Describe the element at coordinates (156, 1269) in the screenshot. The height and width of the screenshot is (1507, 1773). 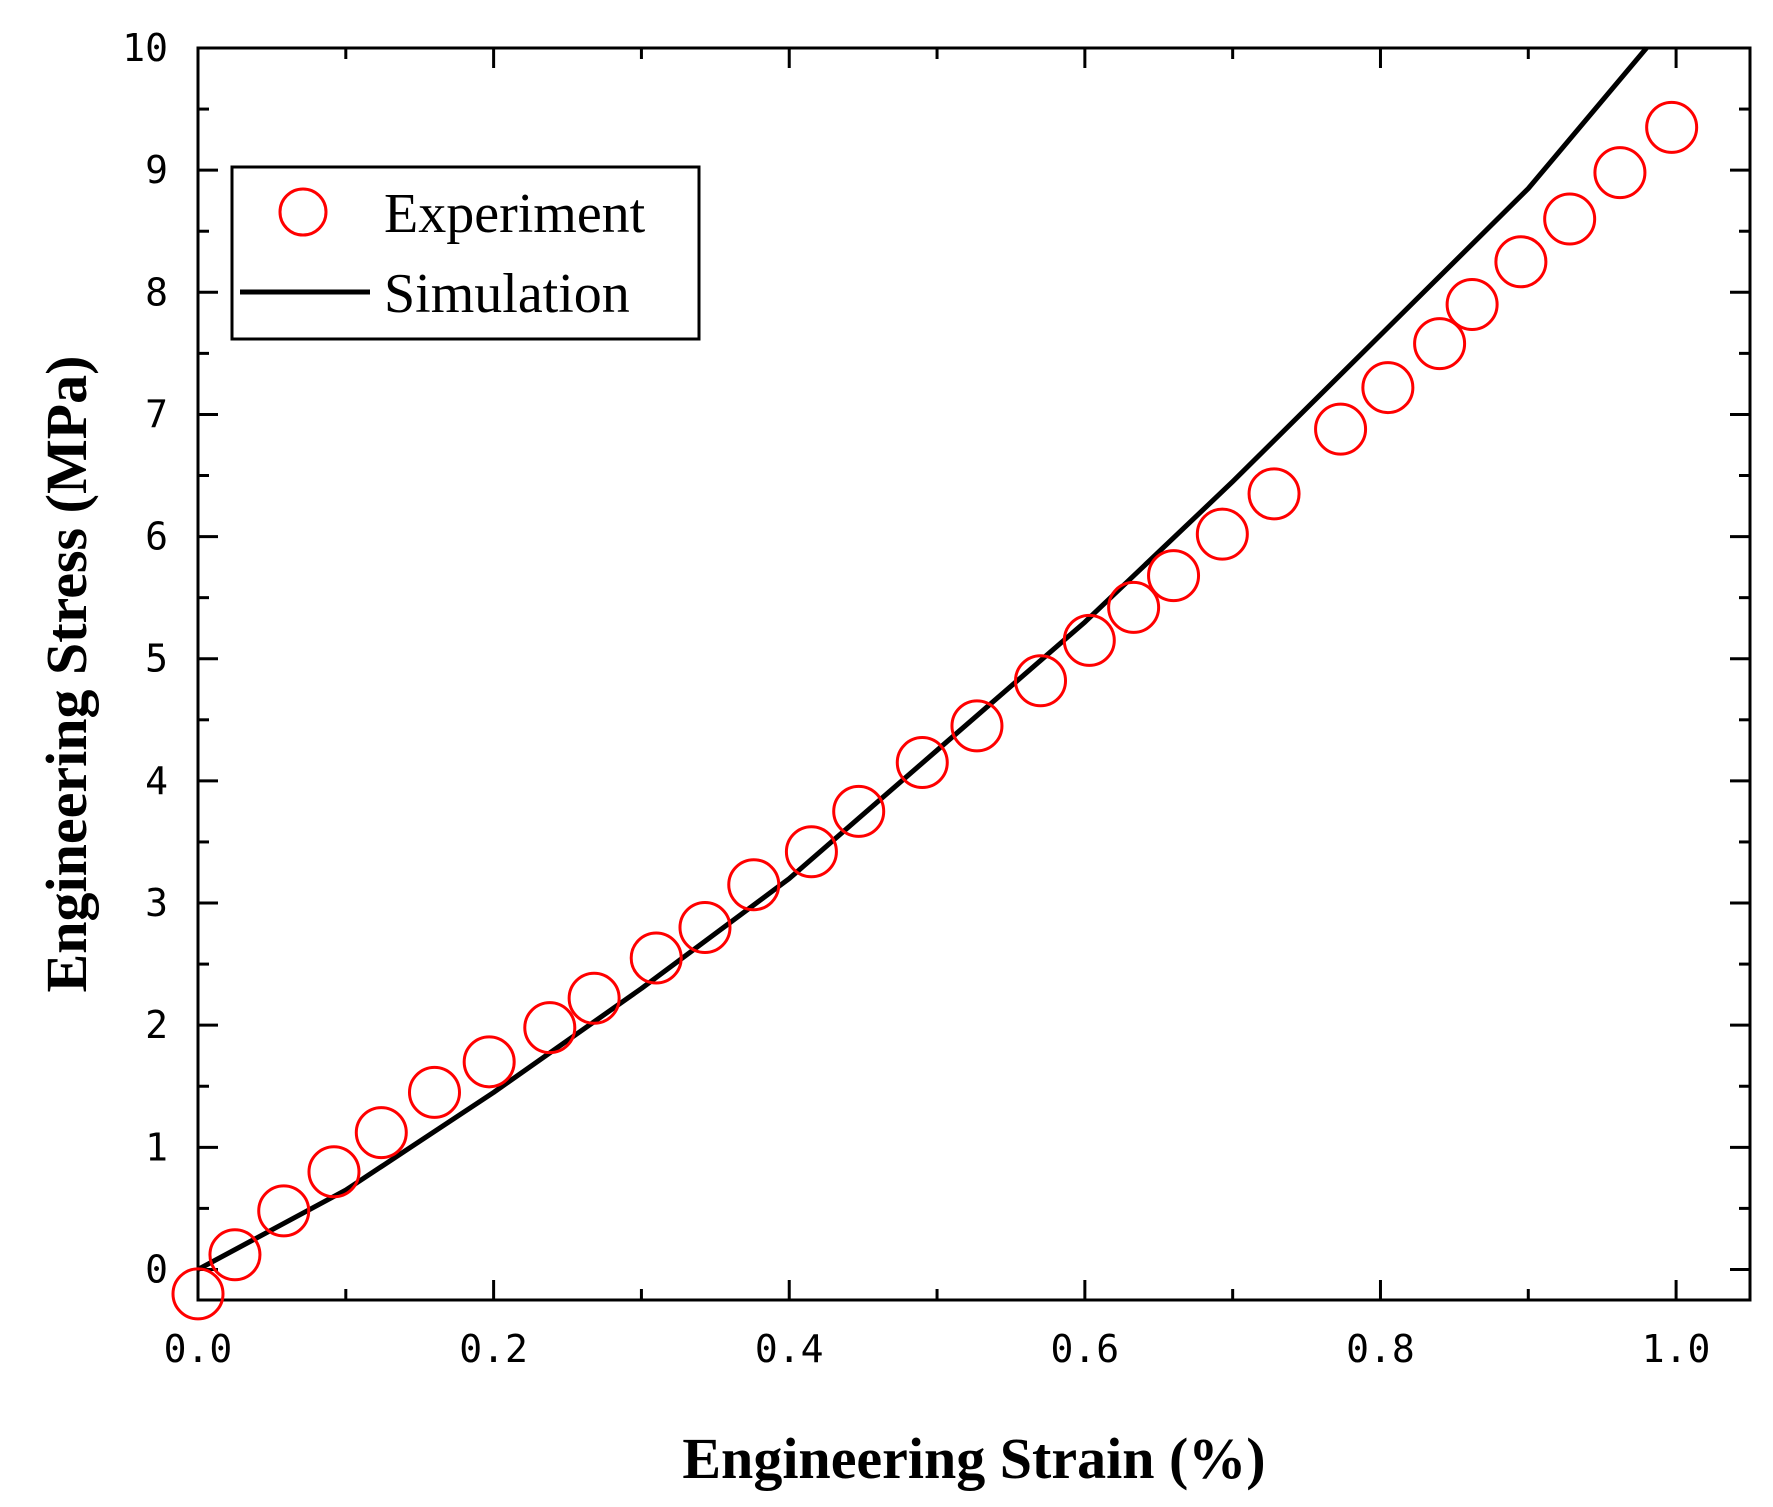
I see `y-tick-label: 0` at that location.